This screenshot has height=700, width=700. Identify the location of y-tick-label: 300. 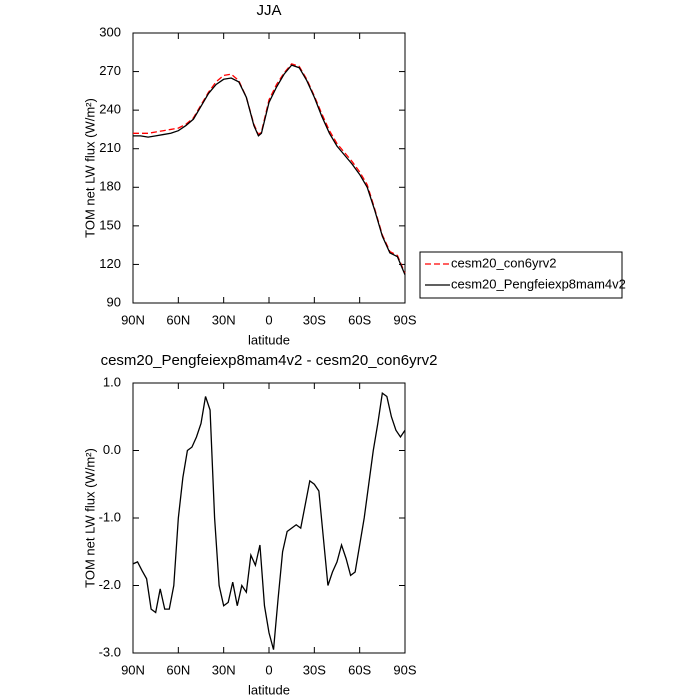
(110, 31).